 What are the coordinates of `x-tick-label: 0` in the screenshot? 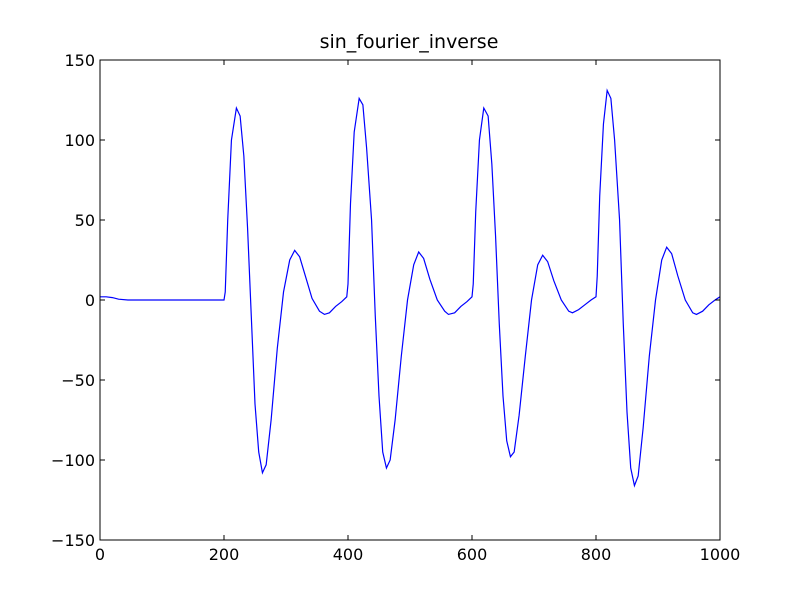 It's located at (100, 554).